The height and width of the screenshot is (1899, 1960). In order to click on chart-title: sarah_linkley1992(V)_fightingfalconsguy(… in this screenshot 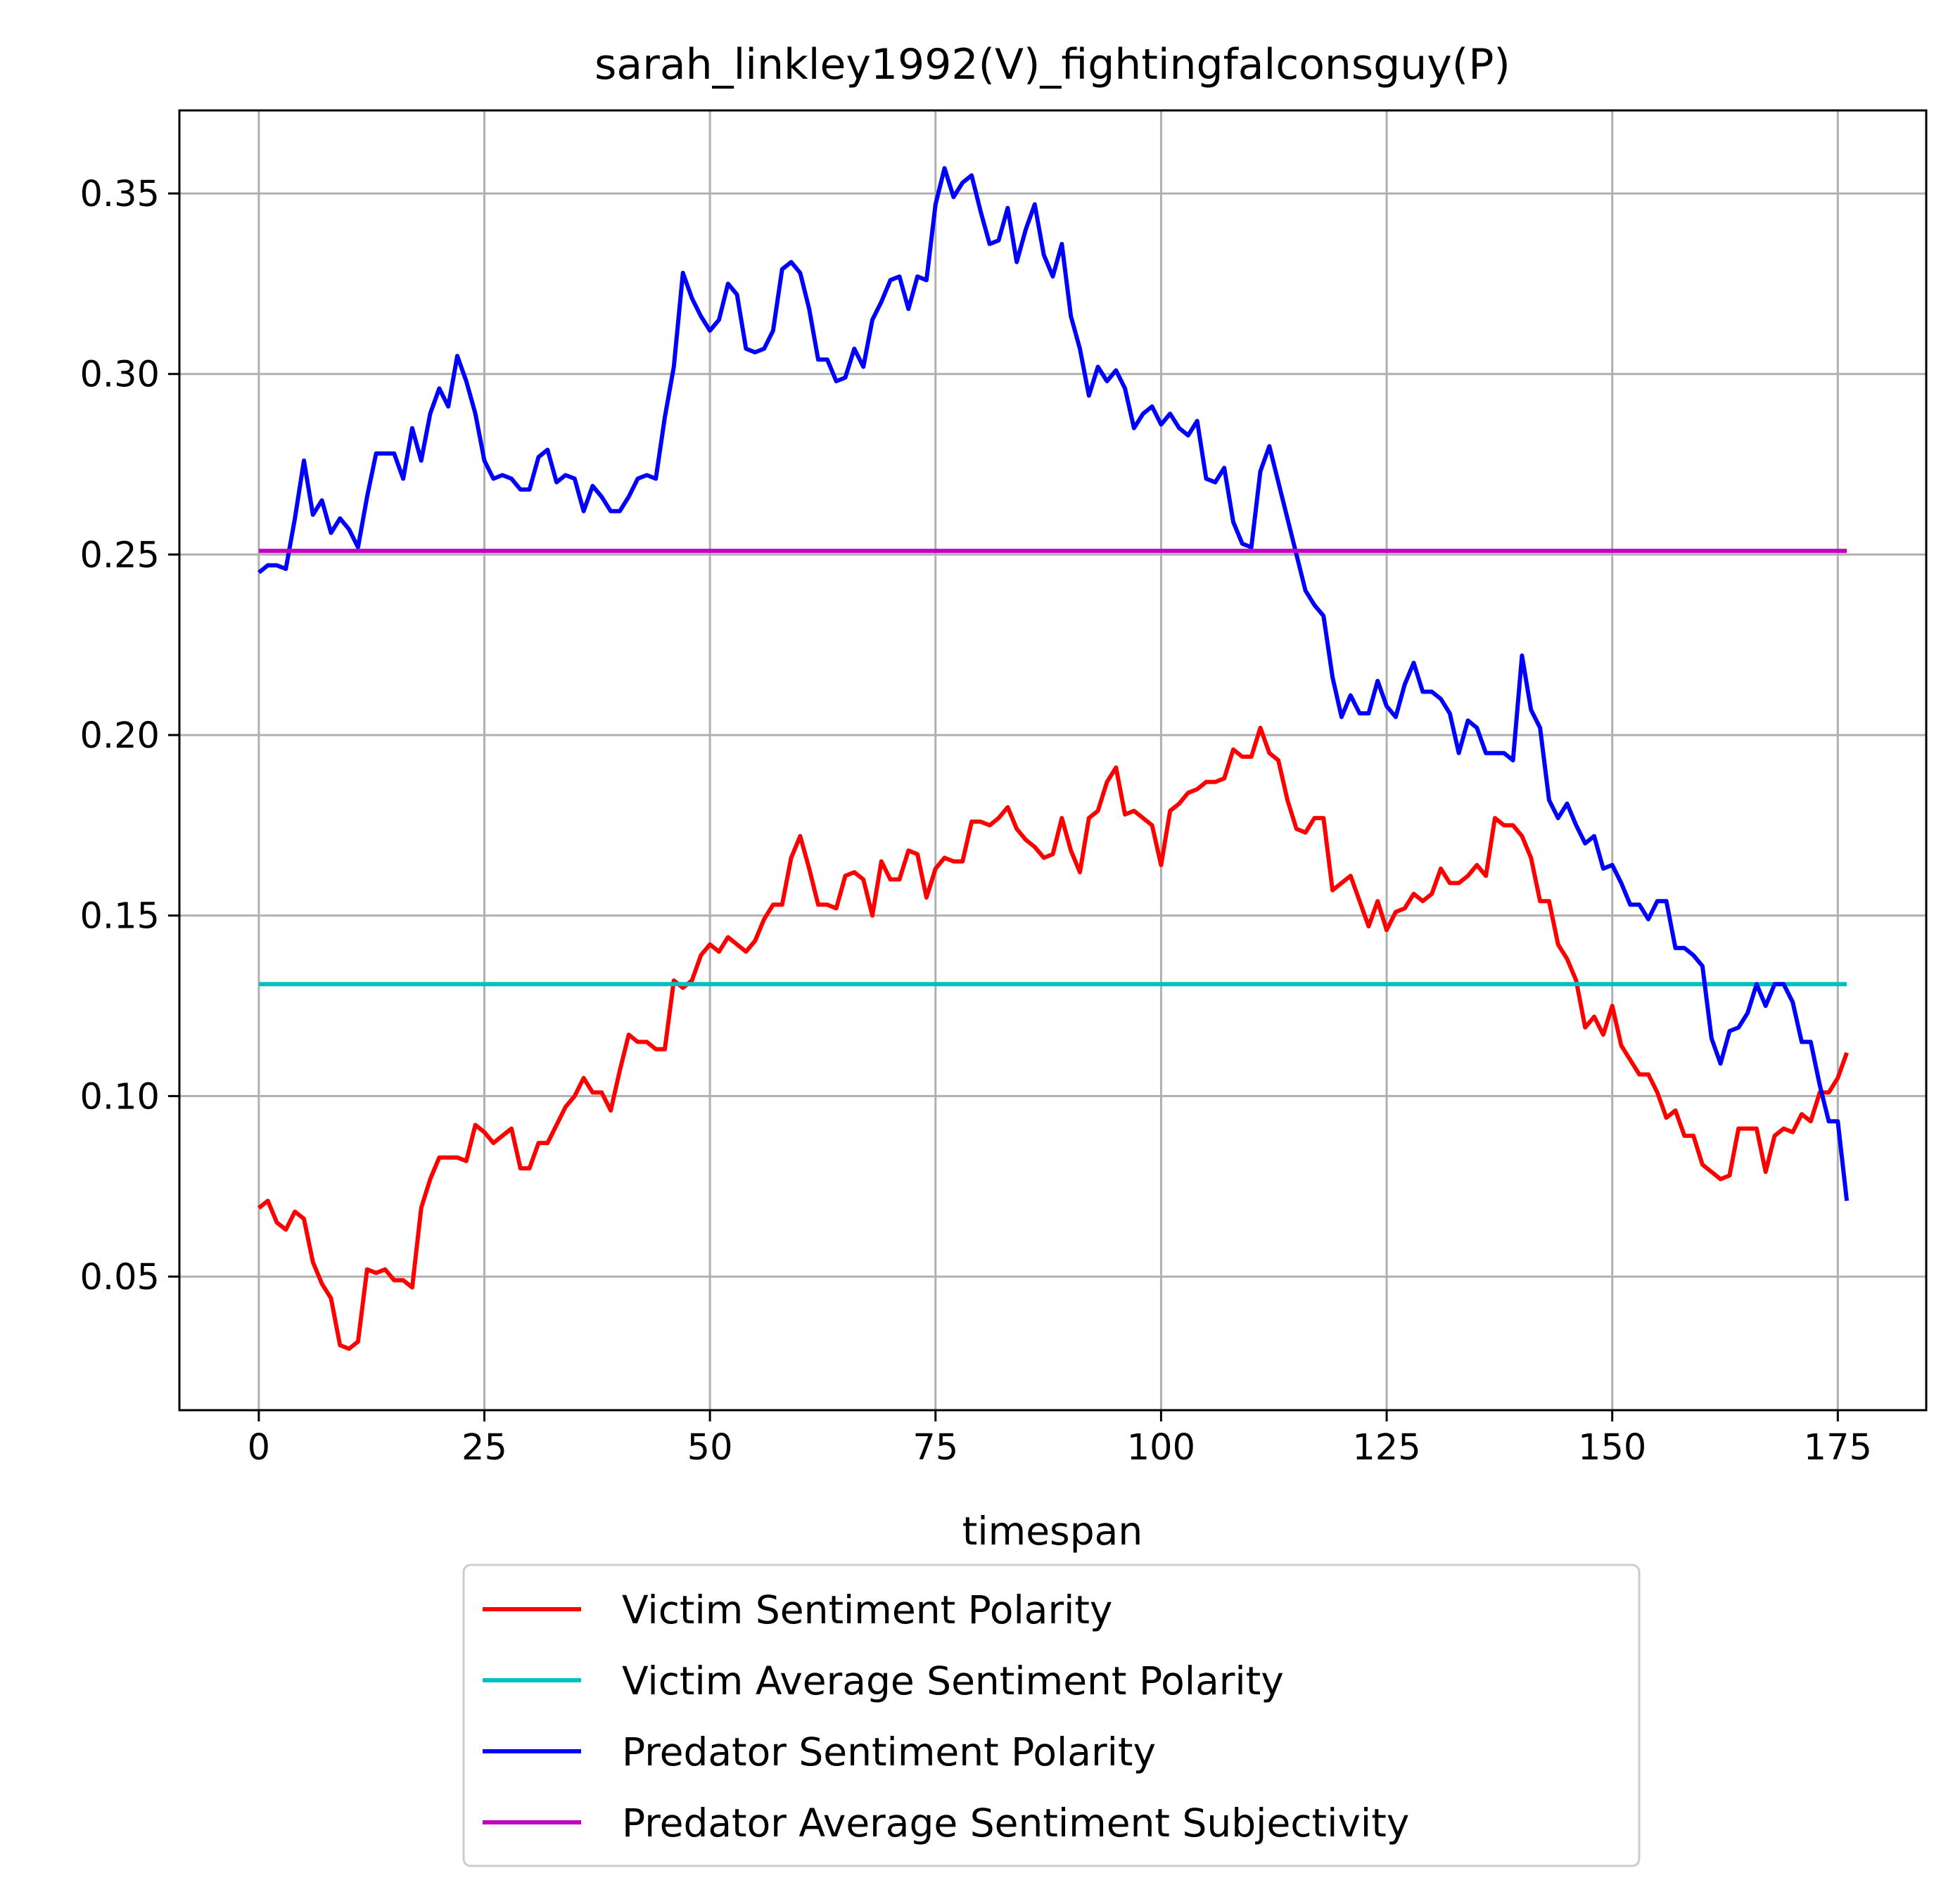, I will do `click(1052, 64)`.